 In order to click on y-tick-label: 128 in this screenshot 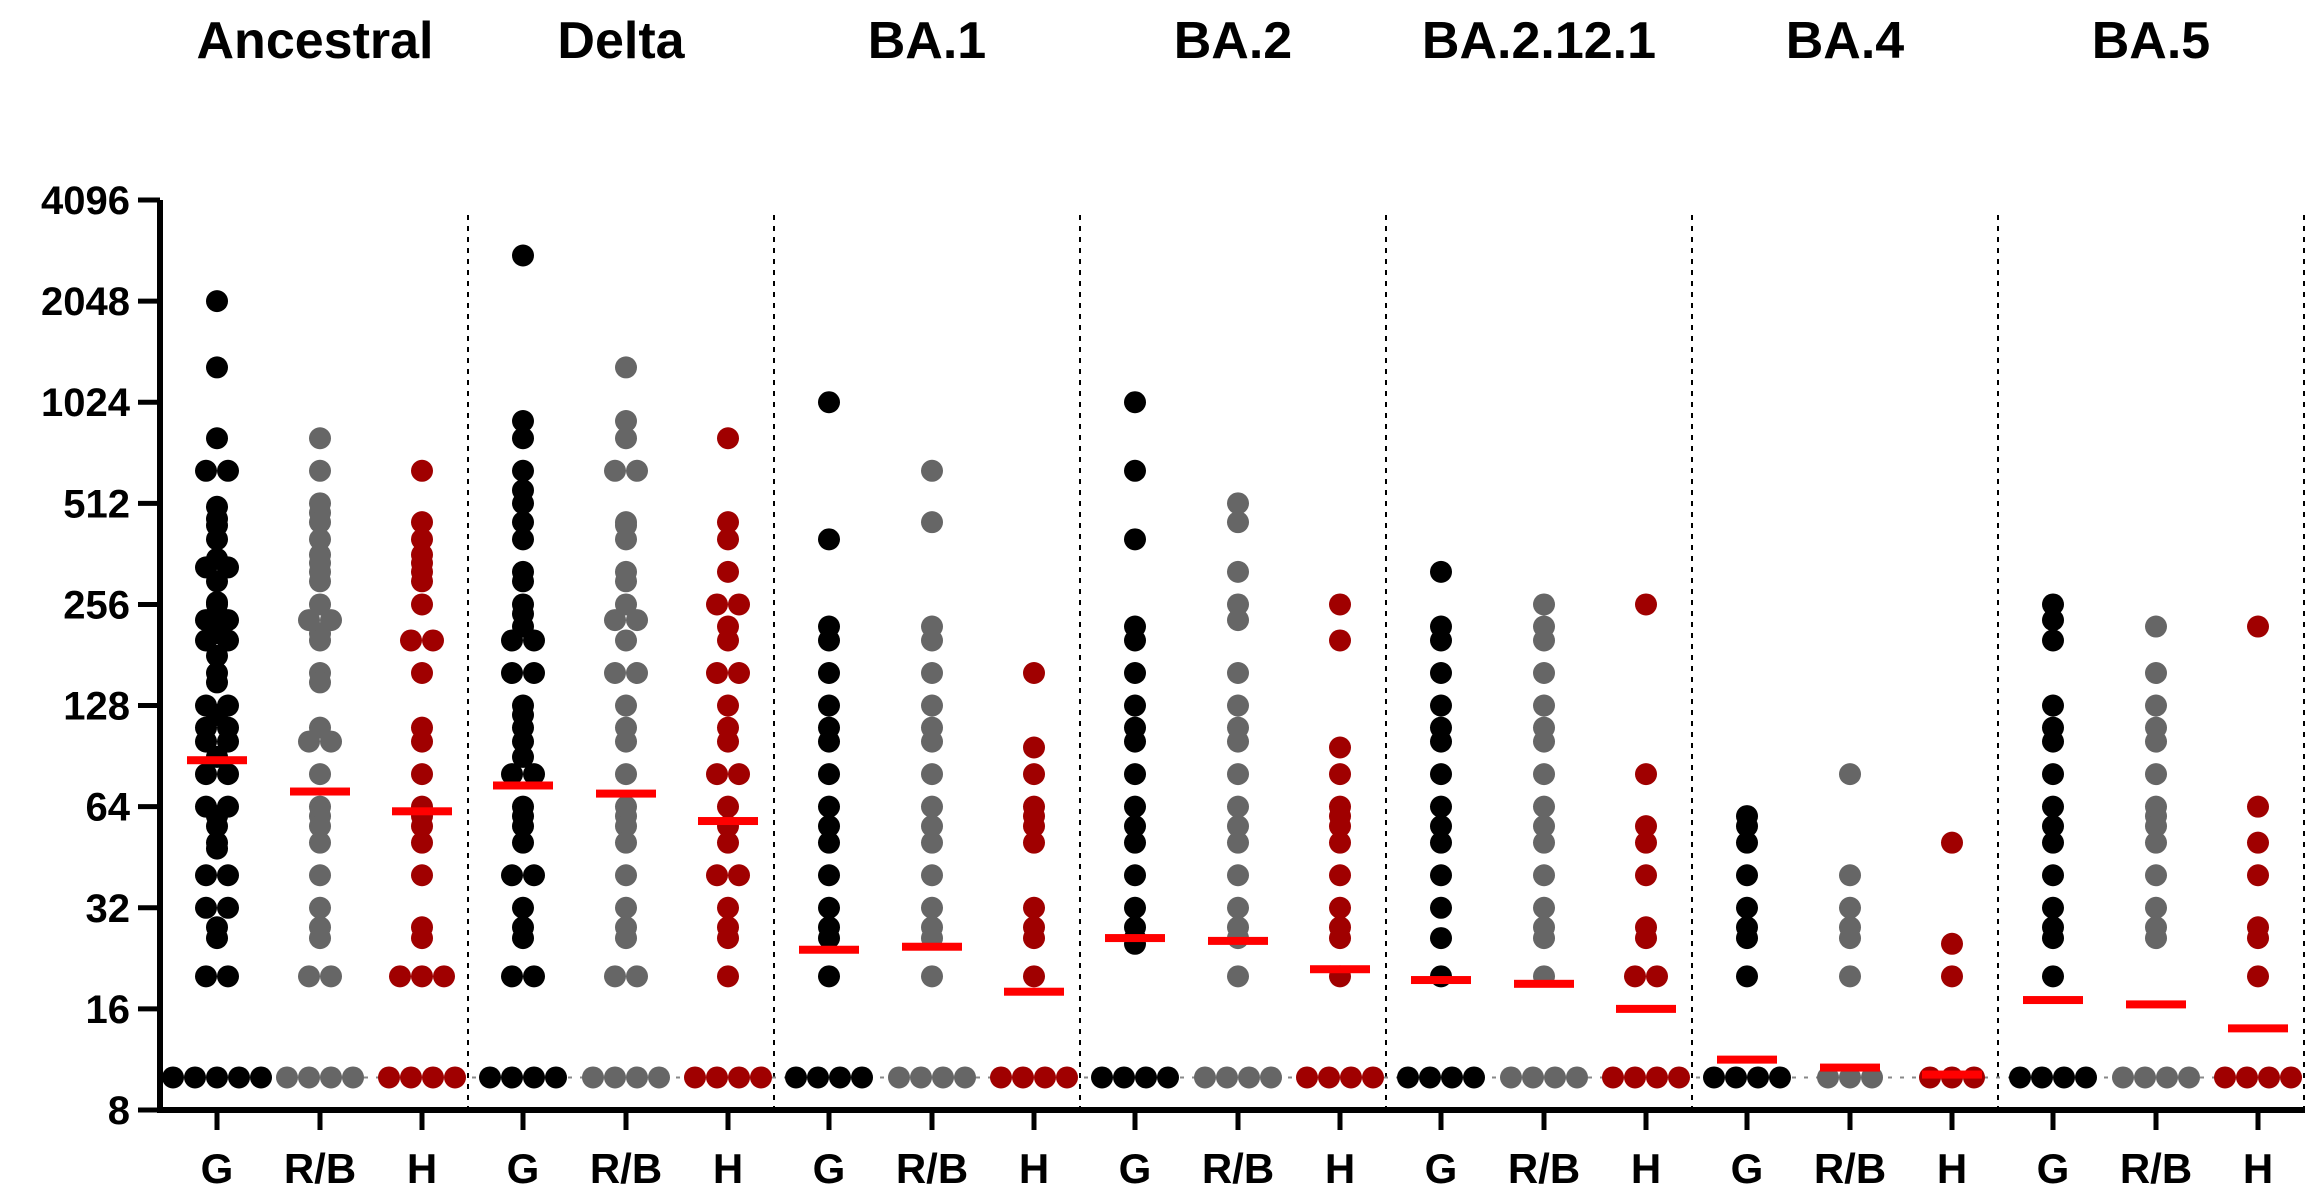, I will do `click(96, 707)`.